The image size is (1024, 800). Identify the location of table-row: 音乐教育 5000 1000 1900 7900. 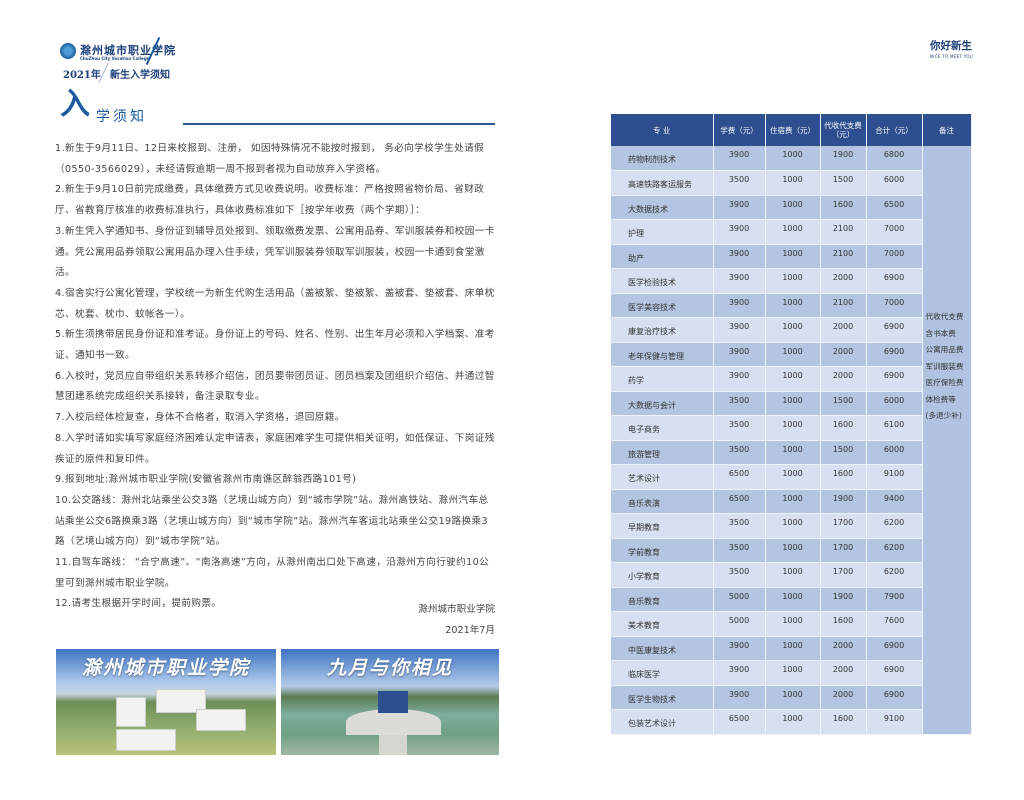
(791, 599).